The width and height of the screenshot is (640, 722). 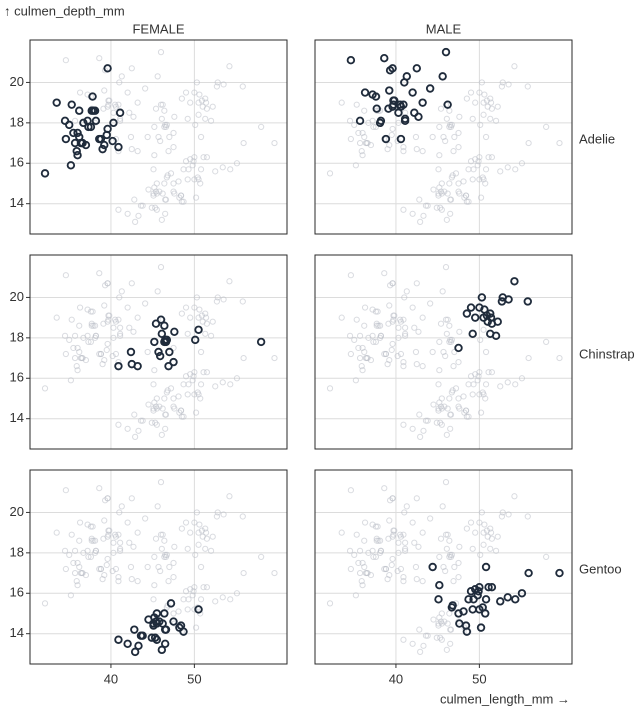 What do you see at coordinates (17, 592) in the screenshot?
I see `y-tick-label: 16` at bounding box center [17, 592].